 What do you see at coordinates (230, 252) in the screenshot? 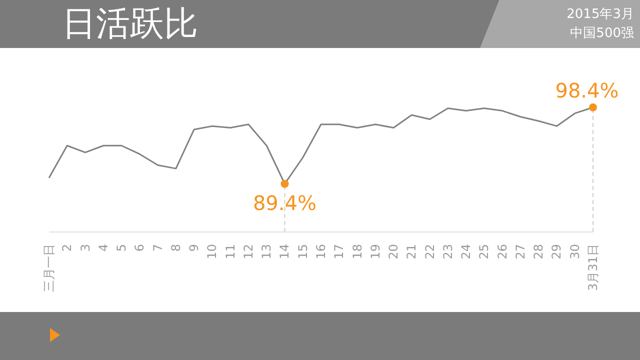
I see `x-tick-label: 11` at bounding box center [230, 252].